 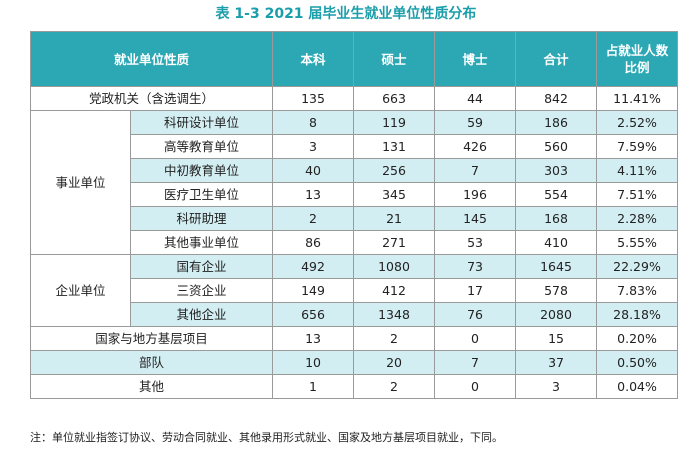 What do you see at coordinates (556, 146) in the screenshot?
I see `cell-total: 560` at bounding box center [556, 146].